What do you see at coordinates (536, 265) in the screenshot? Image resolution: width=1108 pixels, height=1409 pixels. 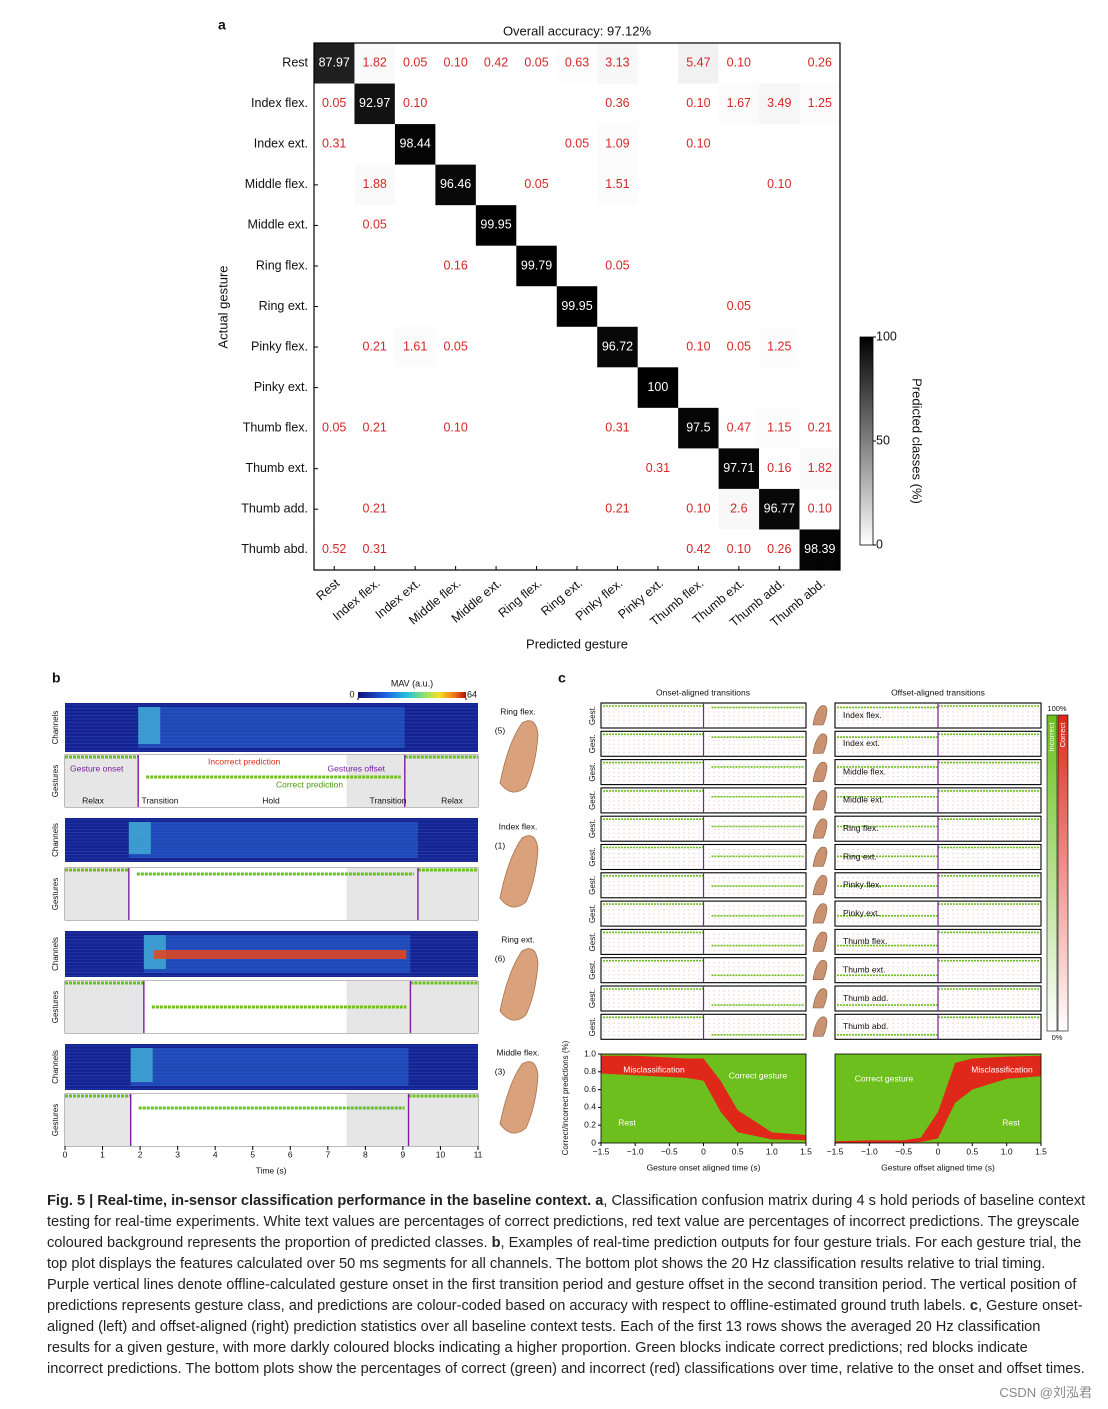 I see `cell-label: 99.79` at bounding box center [536, 265].